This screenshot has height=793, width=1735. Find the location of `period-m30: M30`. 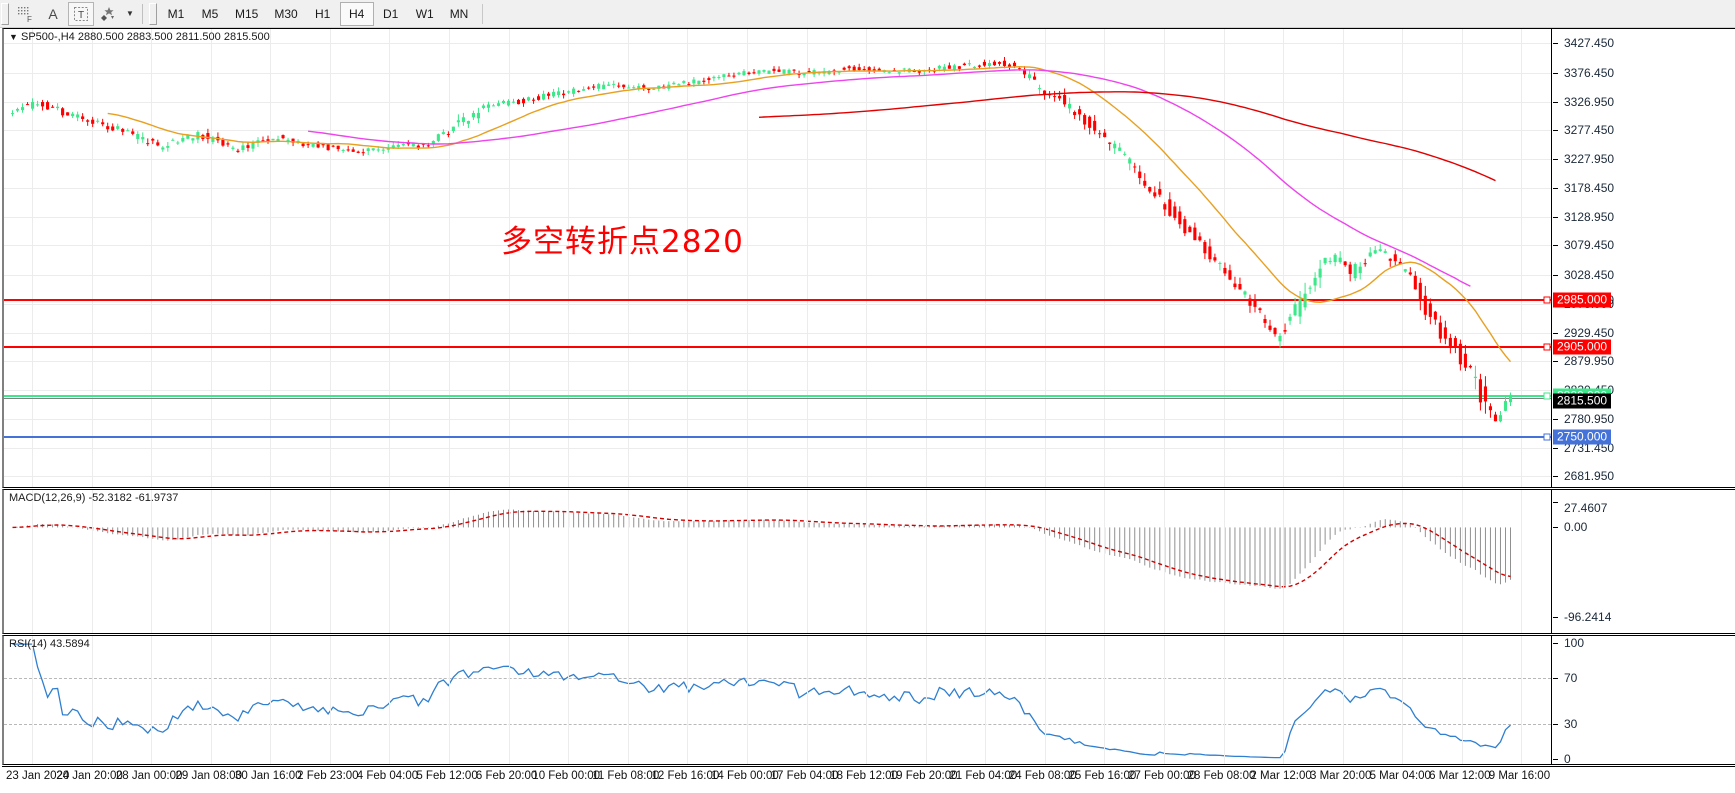

period-m30: M30 is located at coordinates (286, 13).